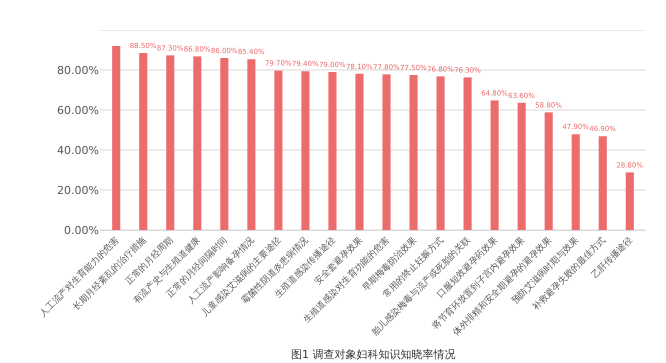 This screenshot has height=363, width=666. I want to click on y-tick-label: 80.00%, so click(78, 70).